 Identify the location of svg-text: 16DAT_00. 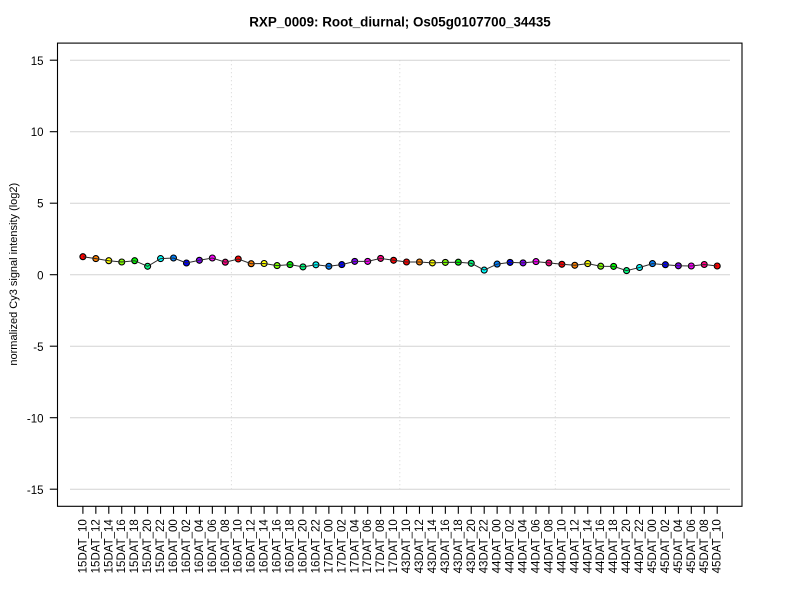
(174, 546).